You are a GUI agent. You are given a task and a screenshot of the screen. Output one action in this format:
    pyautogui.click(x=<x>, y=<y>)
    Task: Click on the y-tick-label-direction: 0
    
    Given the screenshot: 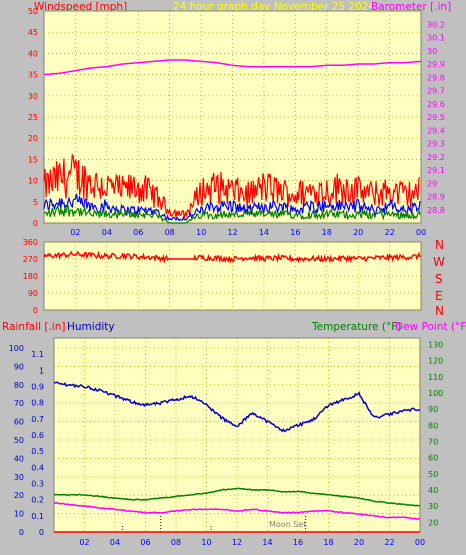 What is the action you would take?
    pyautogui.click(x=35, y=310)
    